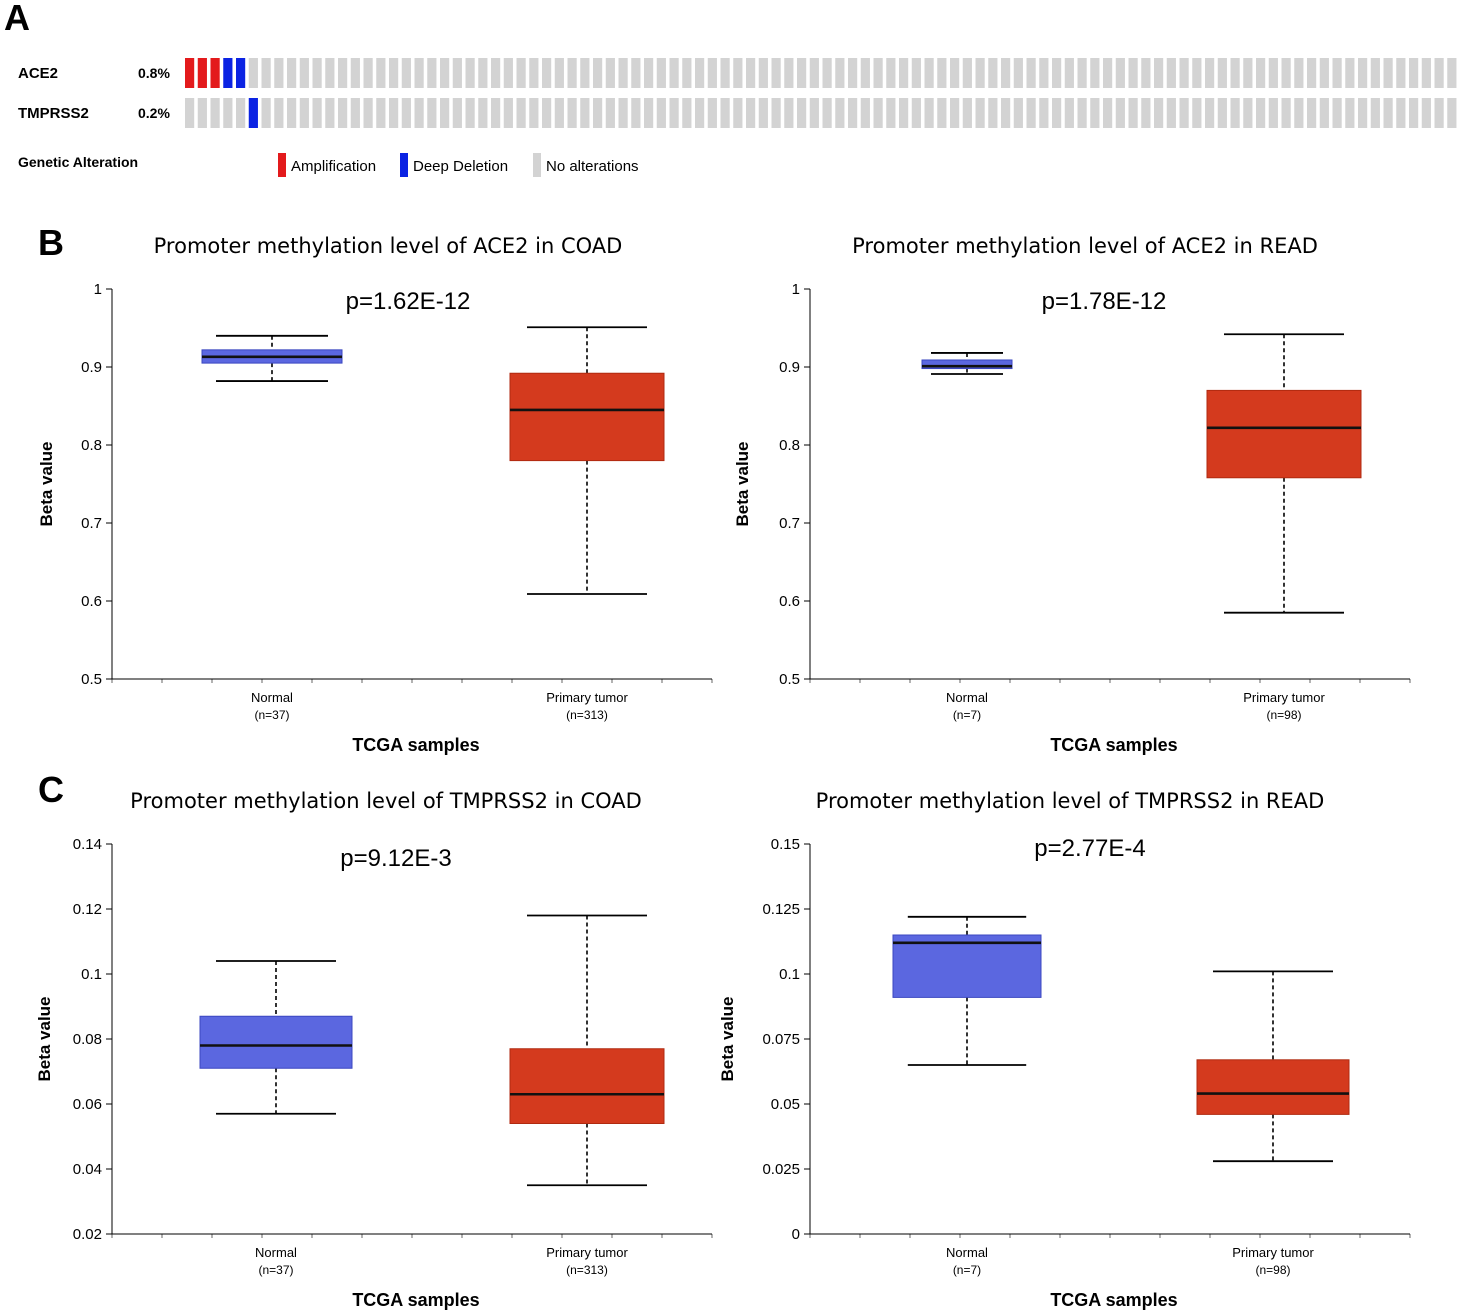 The image size is (1461, 1314). What do you see at coordinates (781, 1039) in the screenshot?
I see `y-tick-label: 0.075` at bounding box center [781, 1039].